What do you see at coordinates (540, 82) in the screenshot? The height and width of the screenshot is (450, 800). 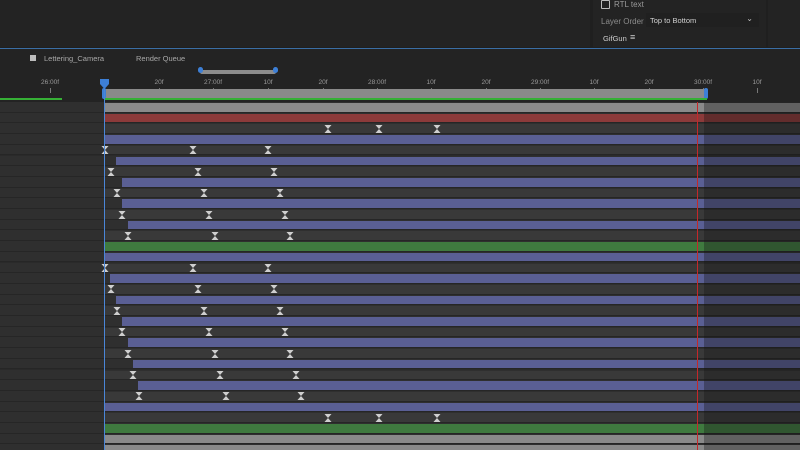 I see `ruler-tick-label: 29:00f` at bounding box center [540, 82].